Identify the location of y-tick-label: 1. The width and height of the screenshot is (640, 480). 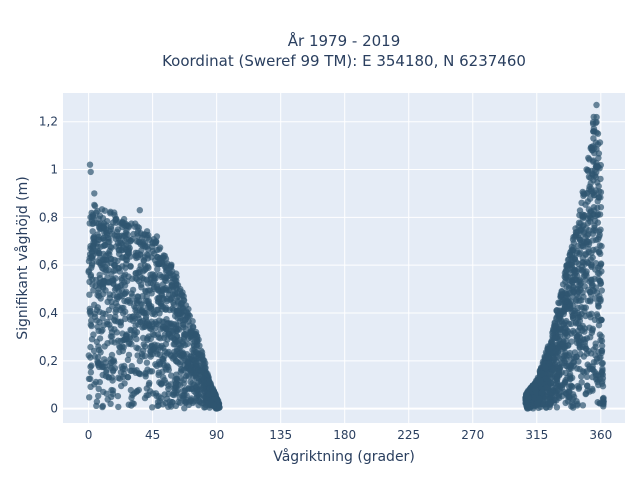
(54, 170).